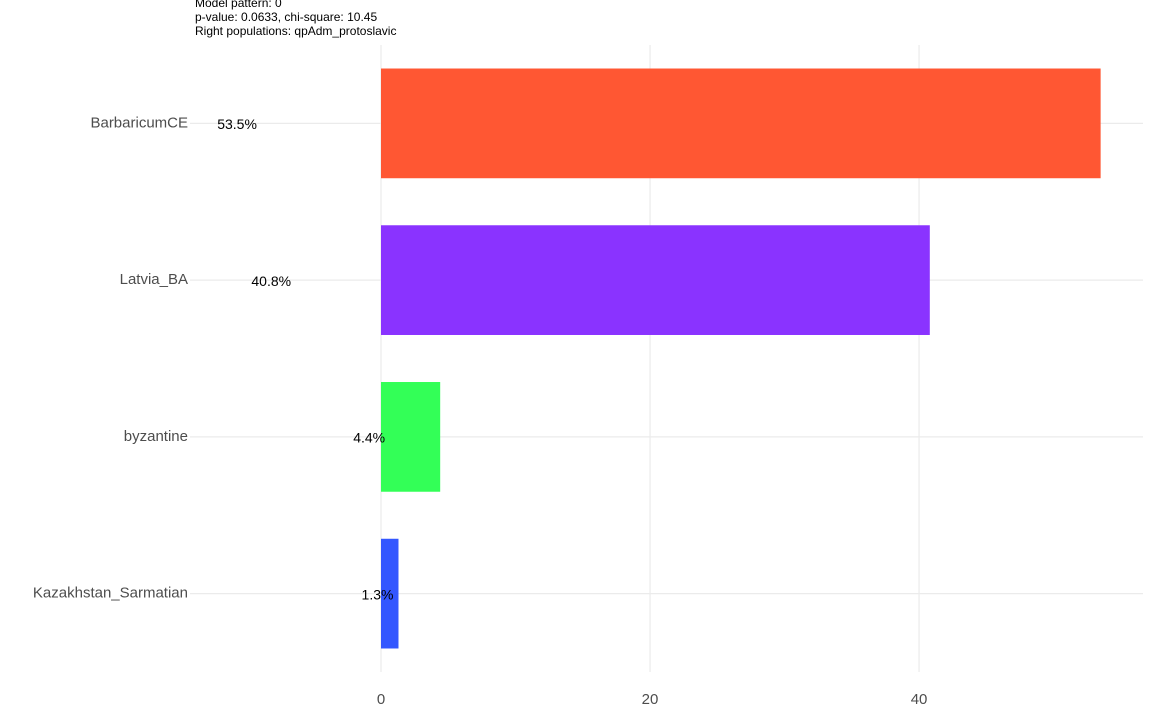 This screenshot has height=708, width=1149. I want to click on title-line: Model pattern: 0, so click(238, 5).